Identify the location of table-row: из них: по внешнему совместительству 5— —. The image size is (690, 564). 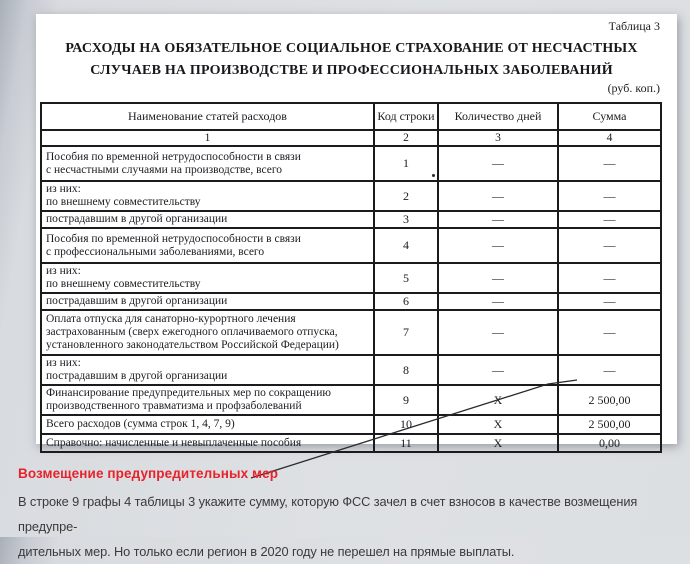
(351, 278).